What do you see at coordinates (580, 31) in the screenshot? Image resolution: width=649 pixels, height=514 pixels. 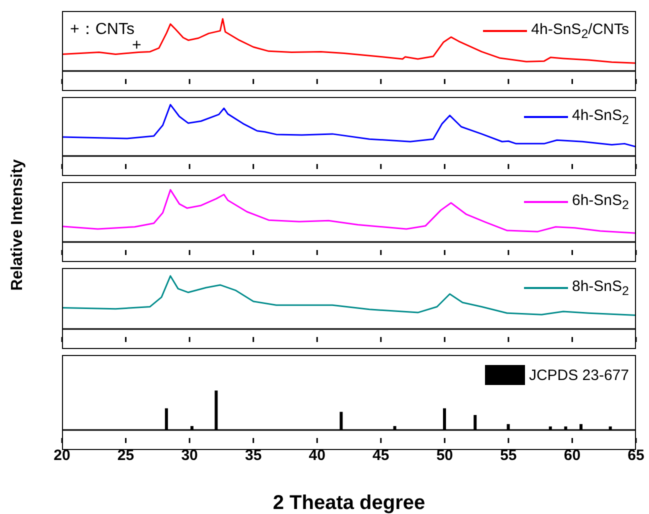 I see `legend-label: 4h-SnS$_{2}$/CNTs` at bounding box center [580, 31].